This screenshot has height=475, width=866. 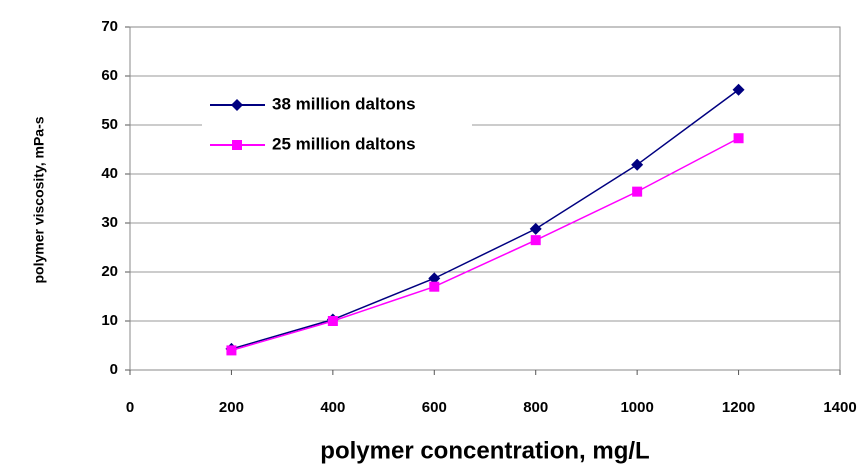 I want to click on x-tick-label: 0, so click(x=130, y=407).